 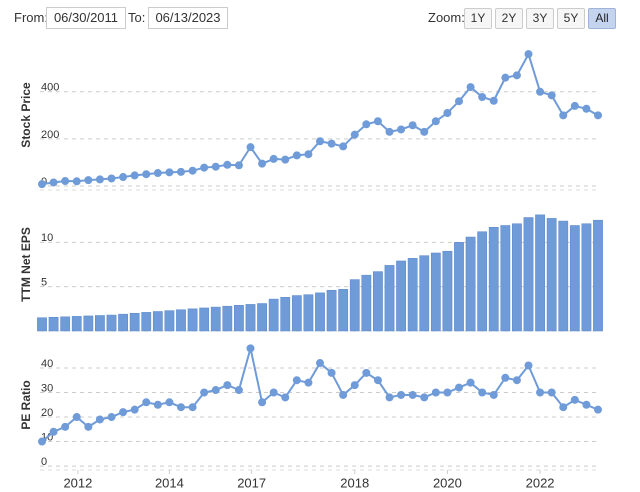 I want to click on zoom-button: All, so click(x=602, y=18).